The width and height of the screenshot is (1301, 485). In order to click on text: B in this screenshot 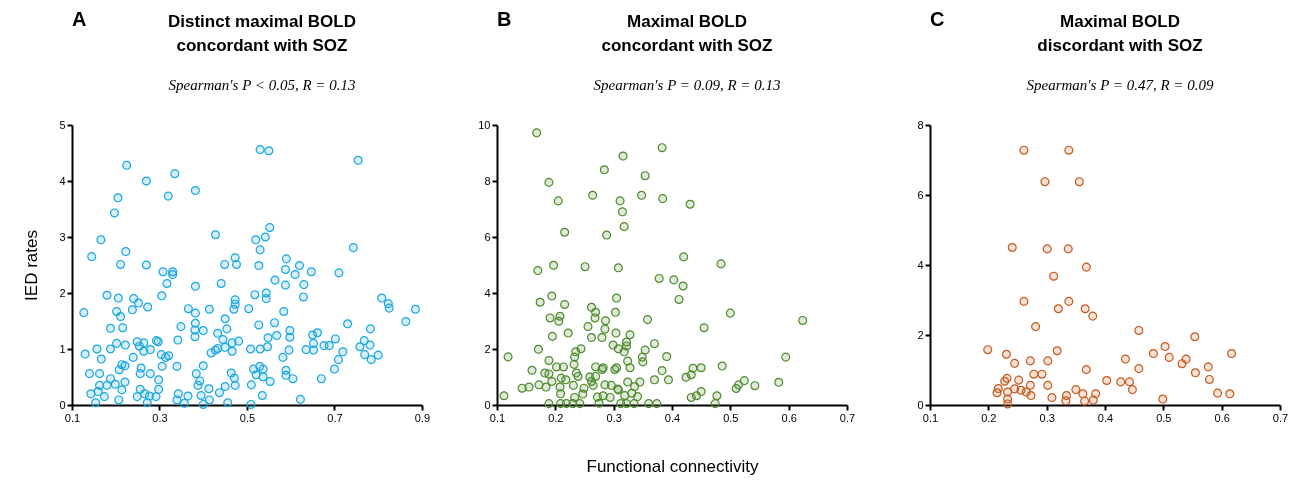, I will do `click(504, 19)`.